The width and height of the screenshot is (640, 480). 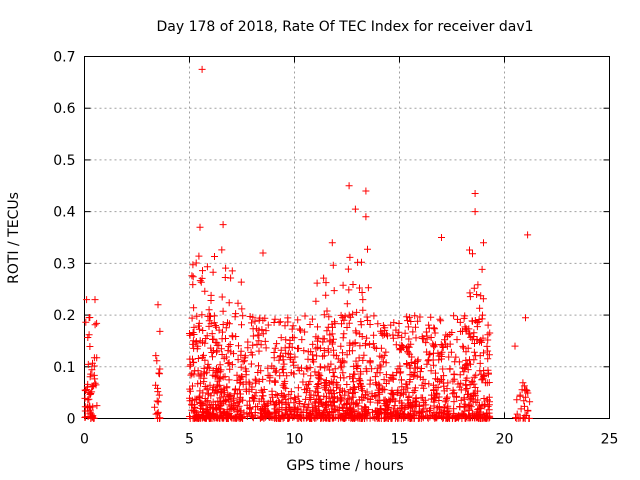 I want to click on y-tick-label: 0.1, so click(x=64, y=368).